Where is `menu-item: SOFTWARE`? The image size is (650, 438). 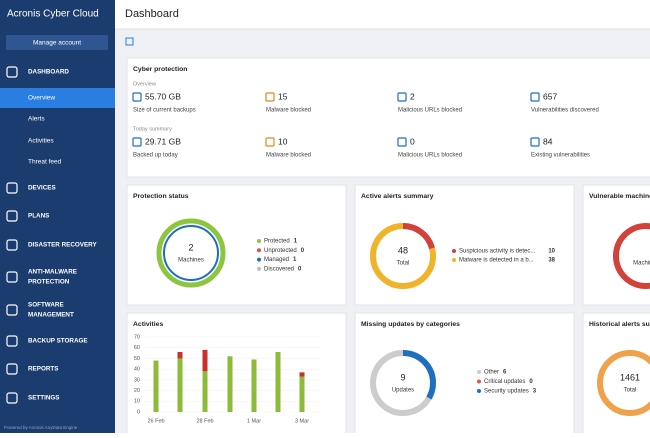 menu-item: SOFTWARE is located at coordinates (46, 305).